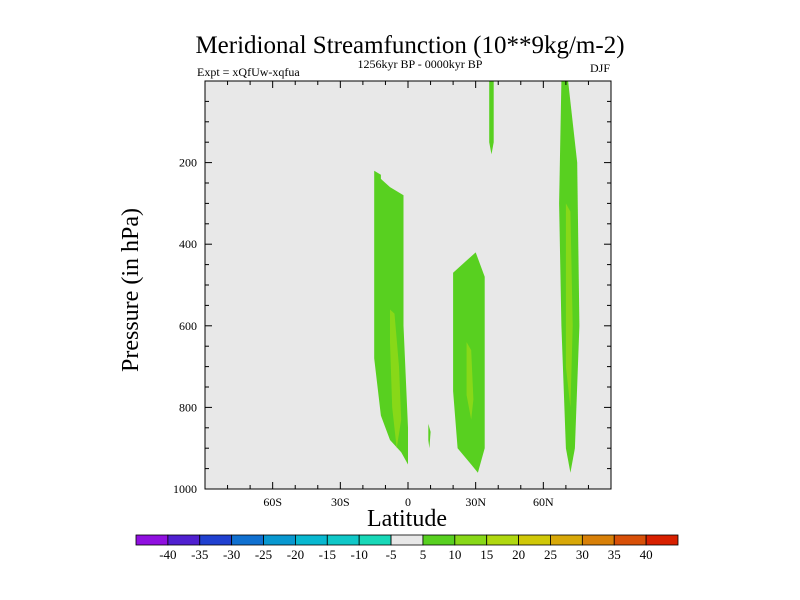 Image resolution: width=800 pixels, height=600 pixels. What do you see at coordinates (409, 45) in the screenshot?
I see `chart-title: Meridional Streamfunction (10**9kg/m-2)` at bounding box center [409, 45].